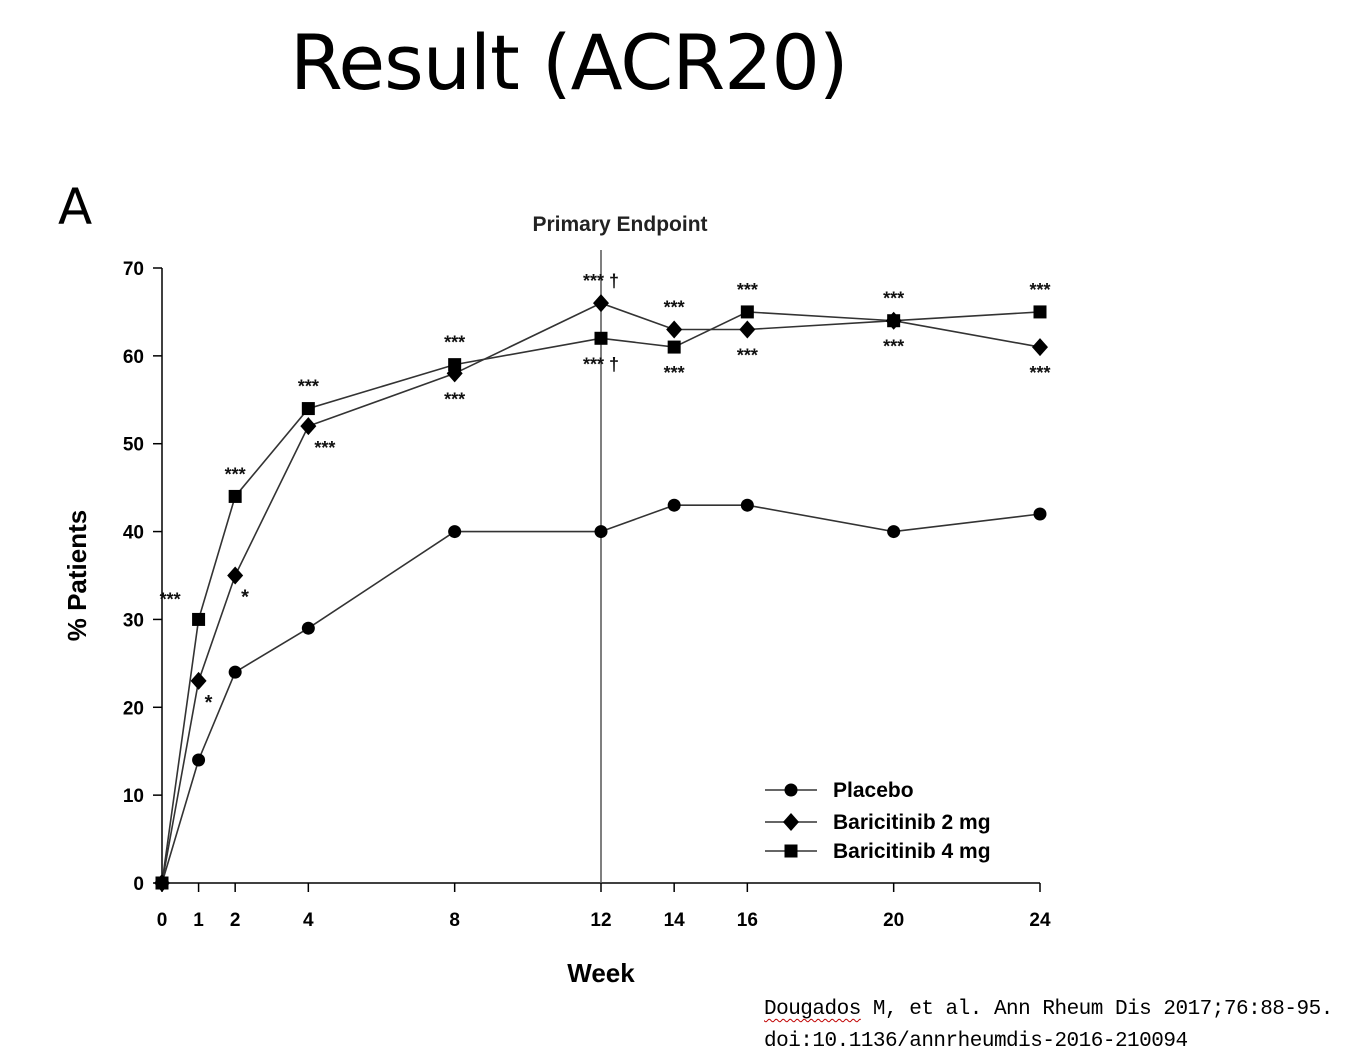 The image size is (1372, 1061). What do you see at coordinates (812, 1009) in the screenshot?
I see `citation-author: Dougados` at bounding box center [812, 1009].